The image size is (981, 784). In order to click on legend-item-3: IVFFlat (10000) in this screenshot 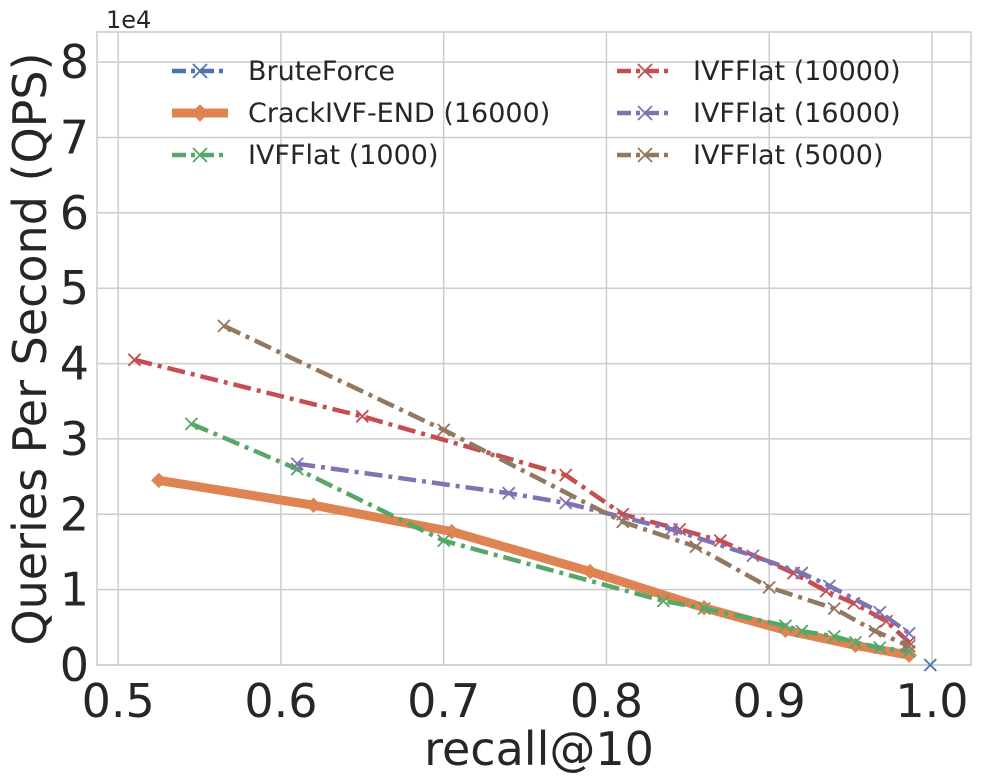, I will do `click(759, 71)`.